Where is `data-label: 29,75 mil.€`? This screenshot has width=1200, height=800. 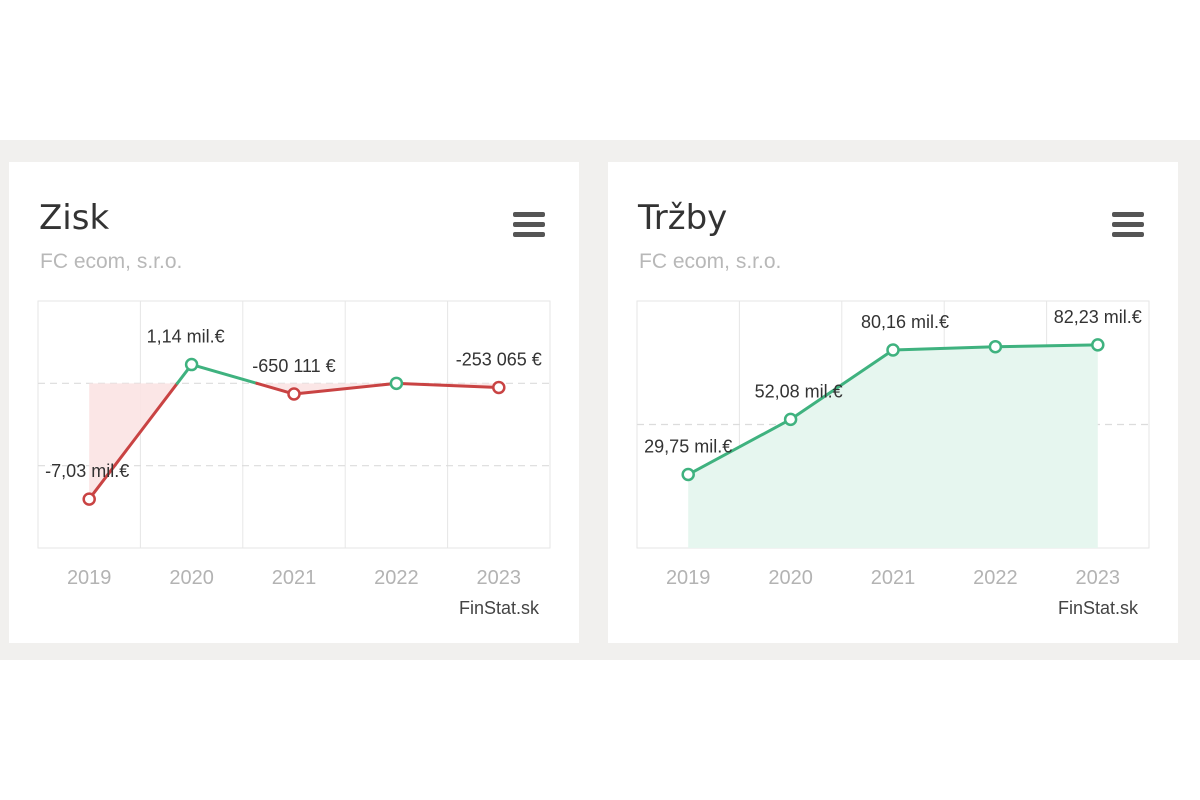
data-label: 29,75 mil.€ is located at coordinates (688, 447).